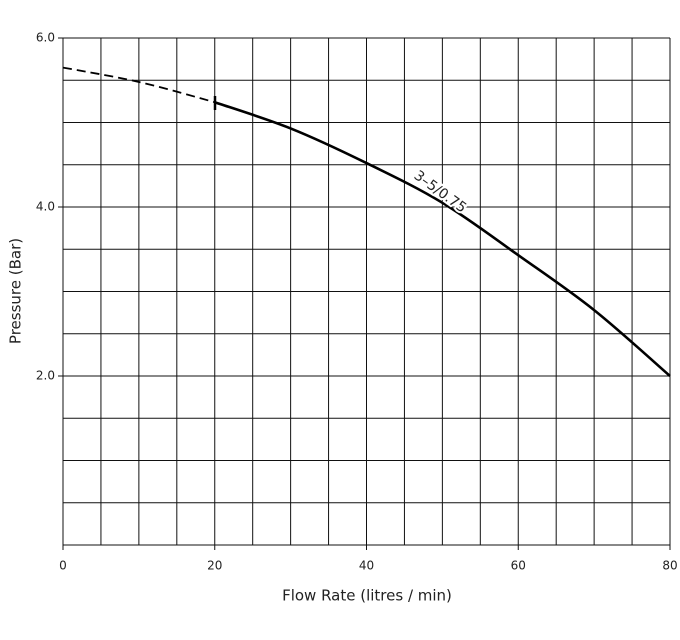 This screenshot has height=640, width=680. Describe the element at coordinates (45, 38) in the screenshot. I see `y-tick-label: 6.0` at that location.